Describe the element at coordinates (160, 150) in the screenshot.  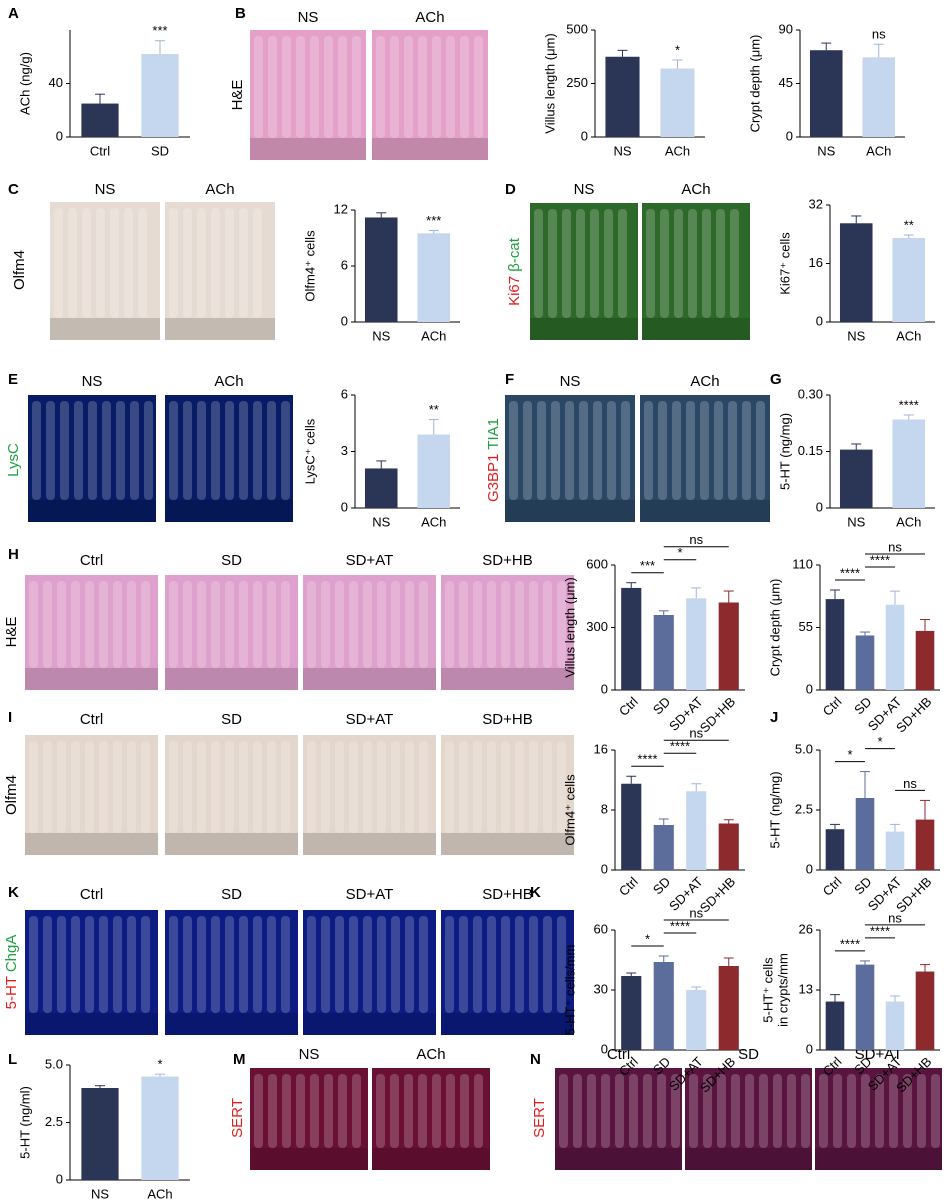
I see `x-tick-label: SD` at that location.